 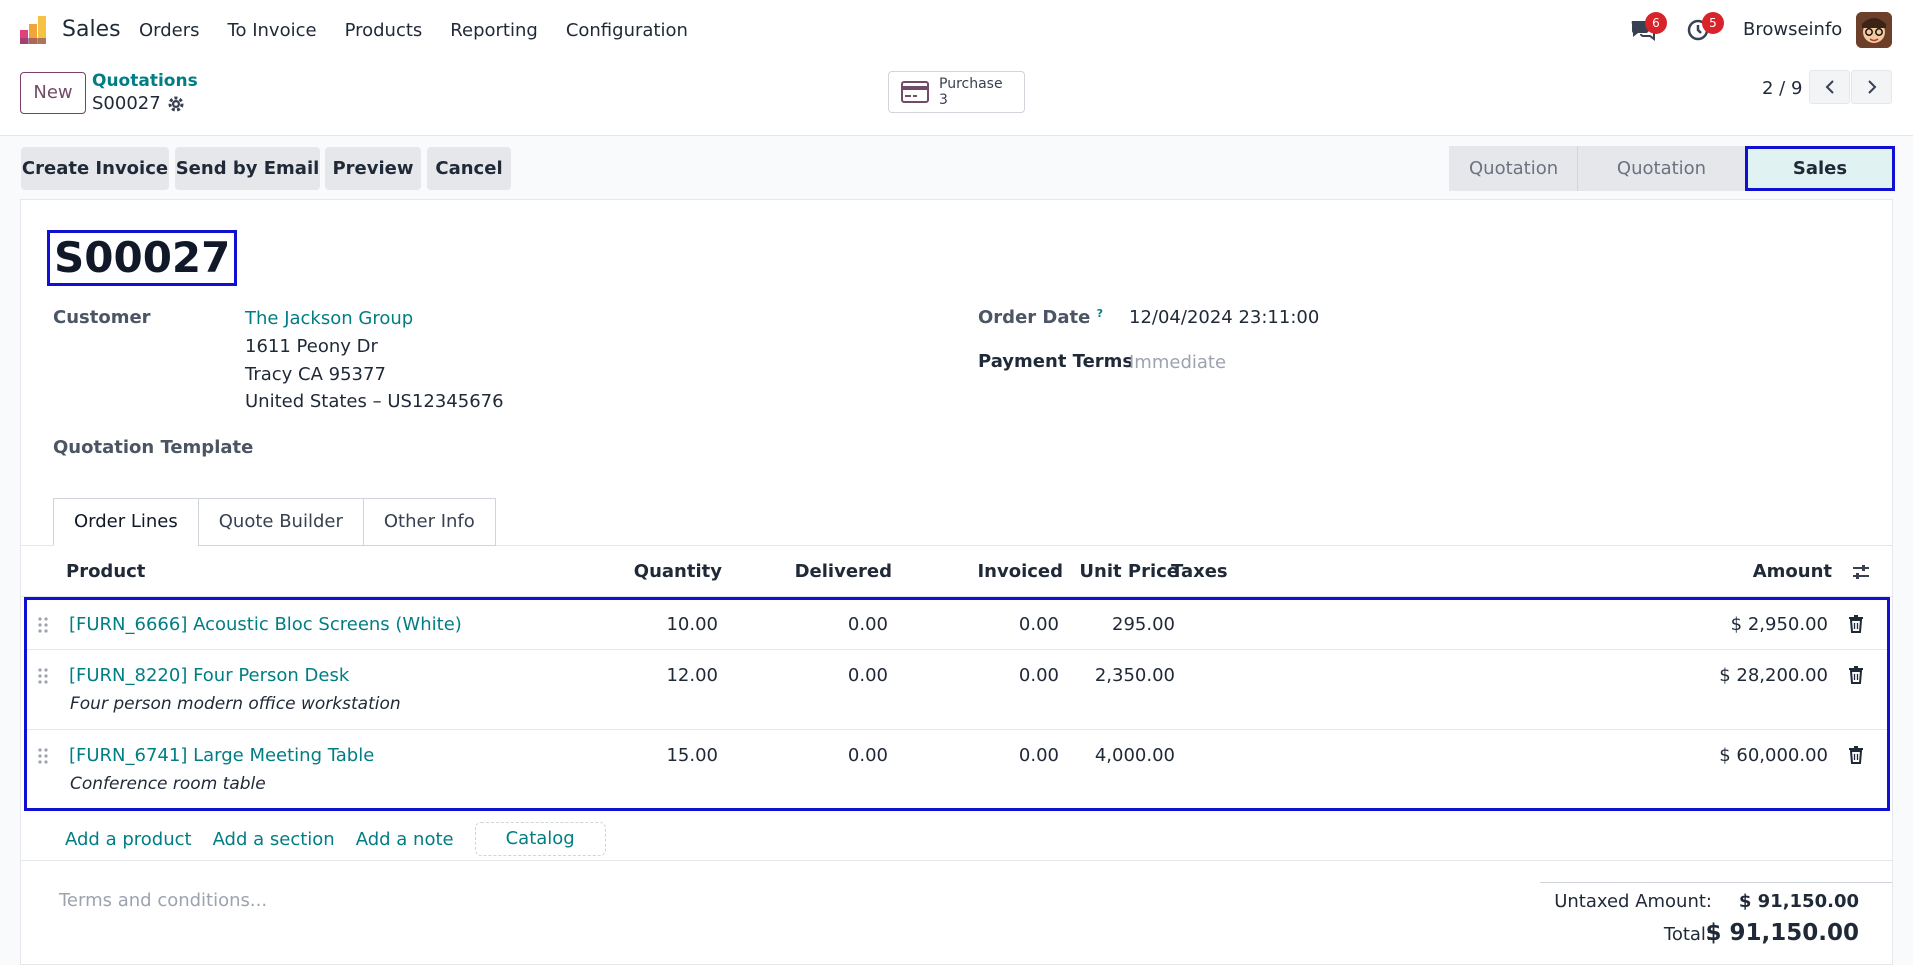 I want to click on activities-button: 5, so click(x=1705, y=27).